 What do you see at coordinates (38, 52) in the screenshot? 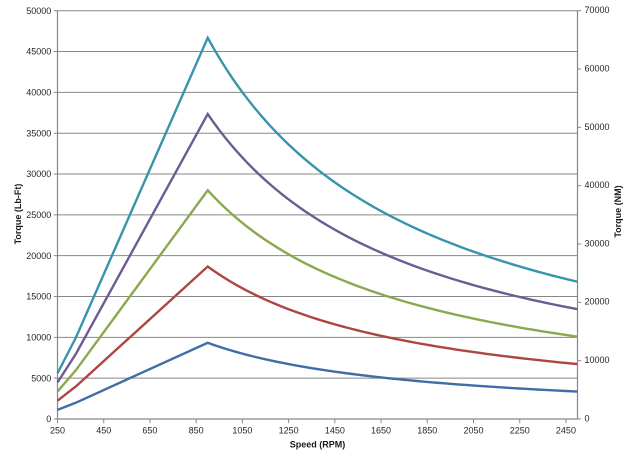
I see `svg-text: 45000` at bounding box center [38, 52].